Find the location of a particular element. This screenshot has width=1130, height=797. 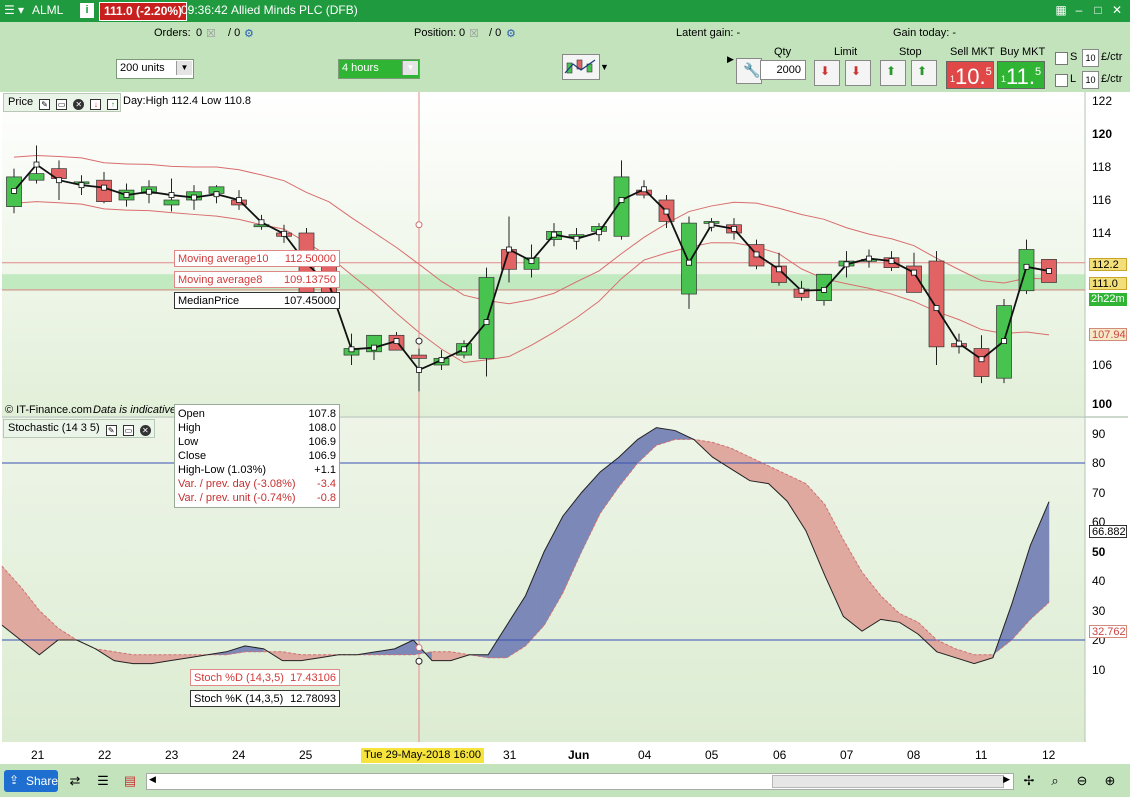

info-icon: i is located at coordinates (87, 10).